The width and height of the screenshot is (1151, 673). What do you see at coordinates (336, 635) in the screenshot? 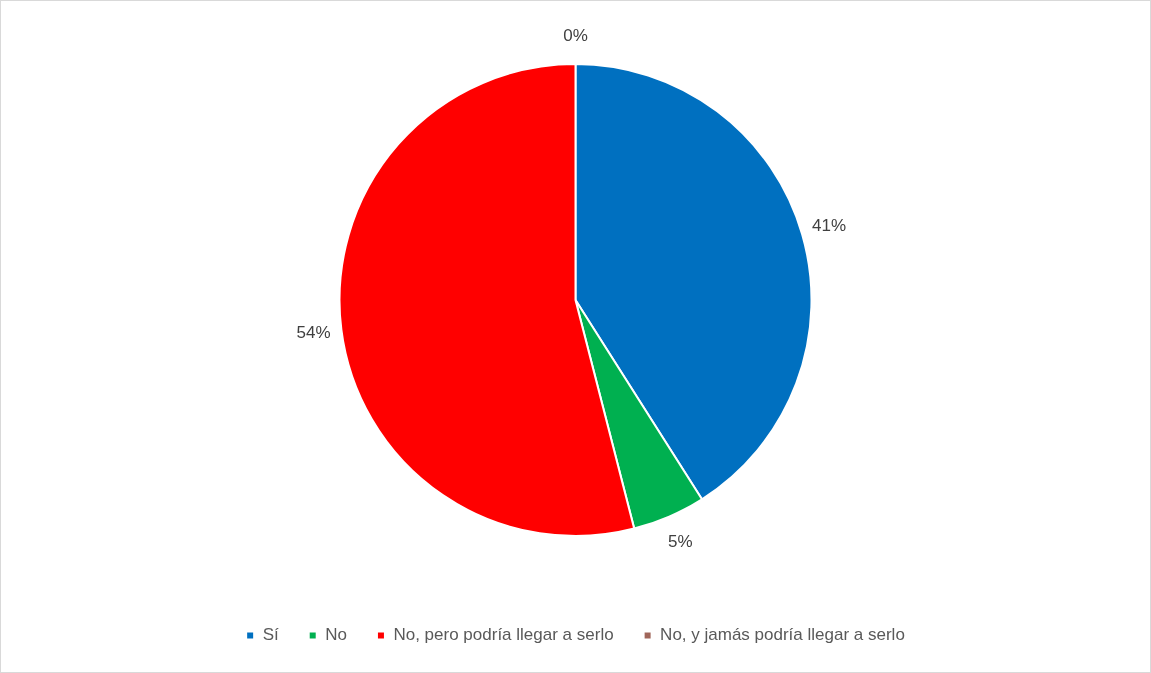
I see `legend-label: No` at bounding box center [336, 635].